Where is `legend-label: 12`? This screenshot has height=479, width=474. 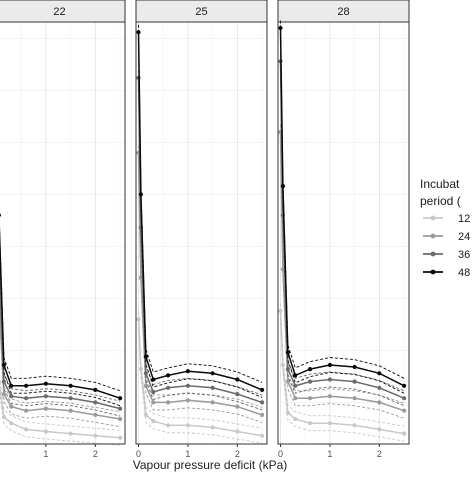
legend-label: 12 is located at coordinates (464, 219).